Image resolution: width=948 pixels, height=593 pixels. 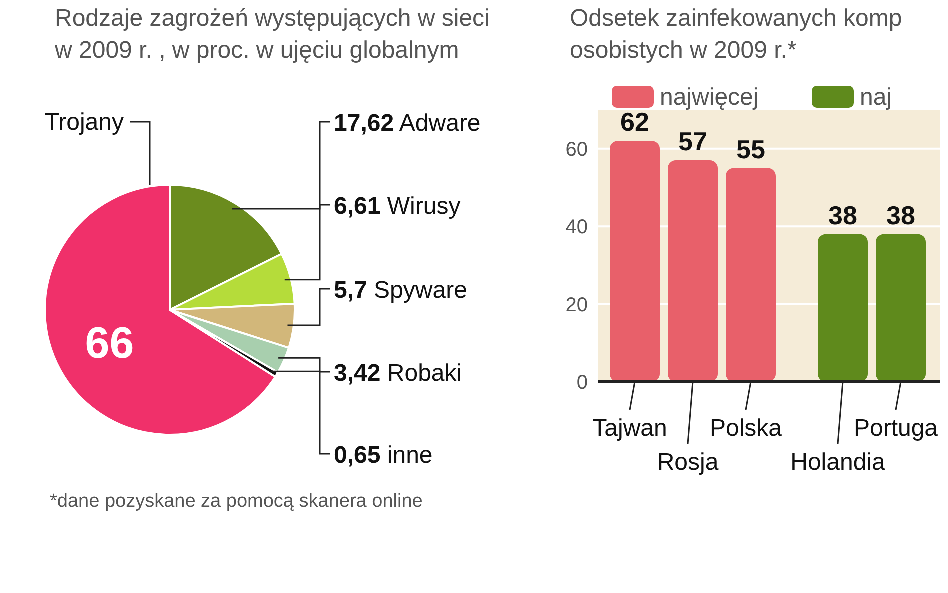 I want to click on y-tick-label: 40, so click(x=577, y=227).